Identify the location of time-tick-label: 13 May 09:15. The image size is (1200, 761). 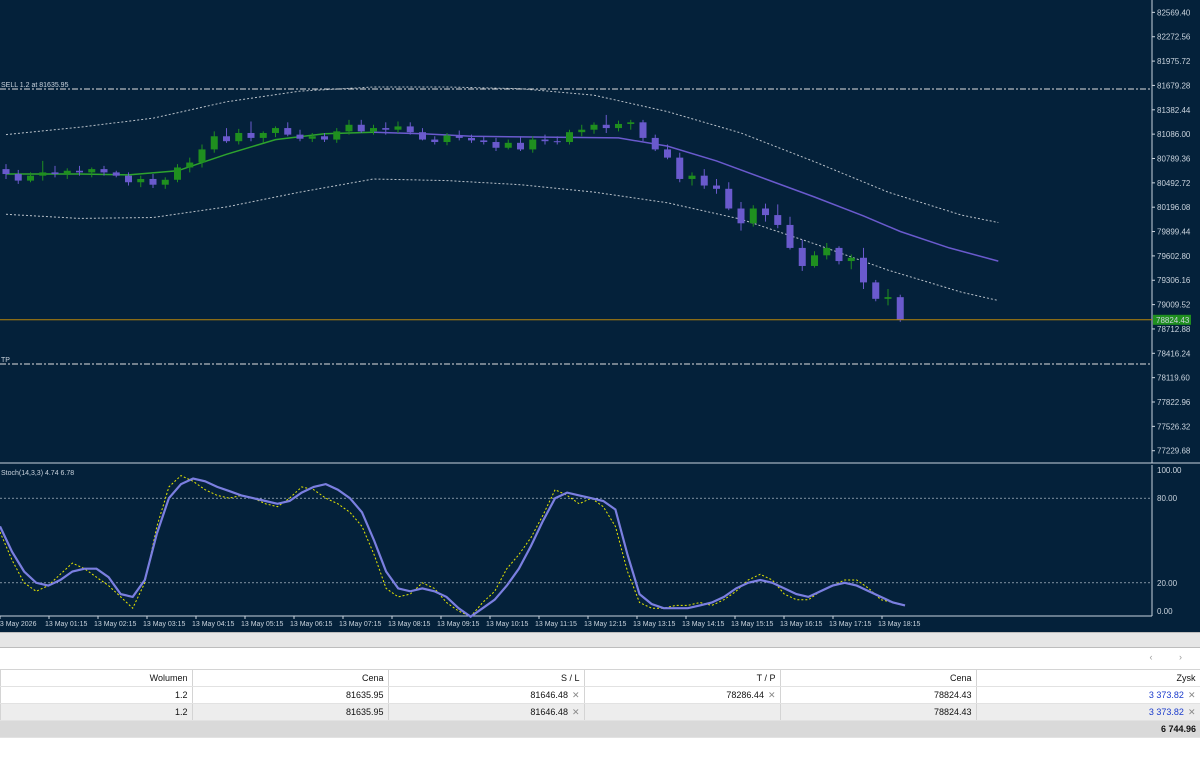
(458, 624).